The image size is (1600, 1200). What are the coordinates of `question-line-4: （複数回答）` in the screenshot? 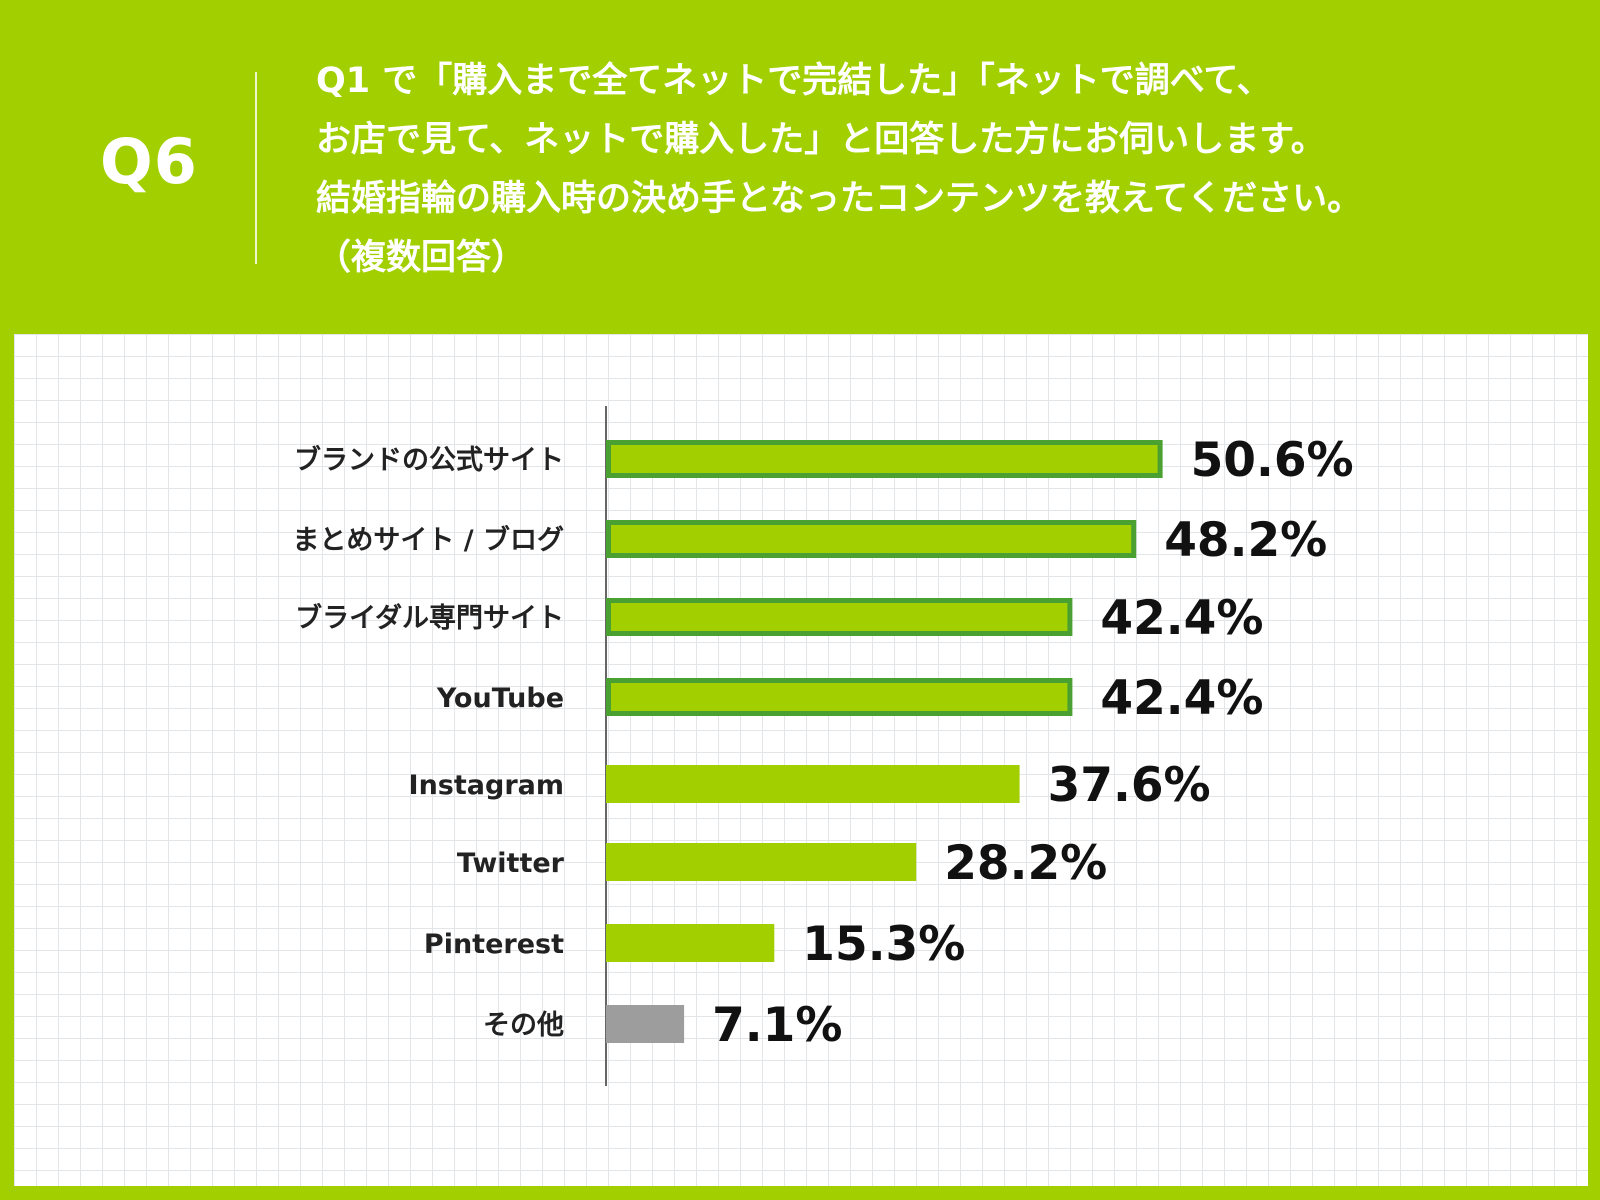 It's located at (421, 258).